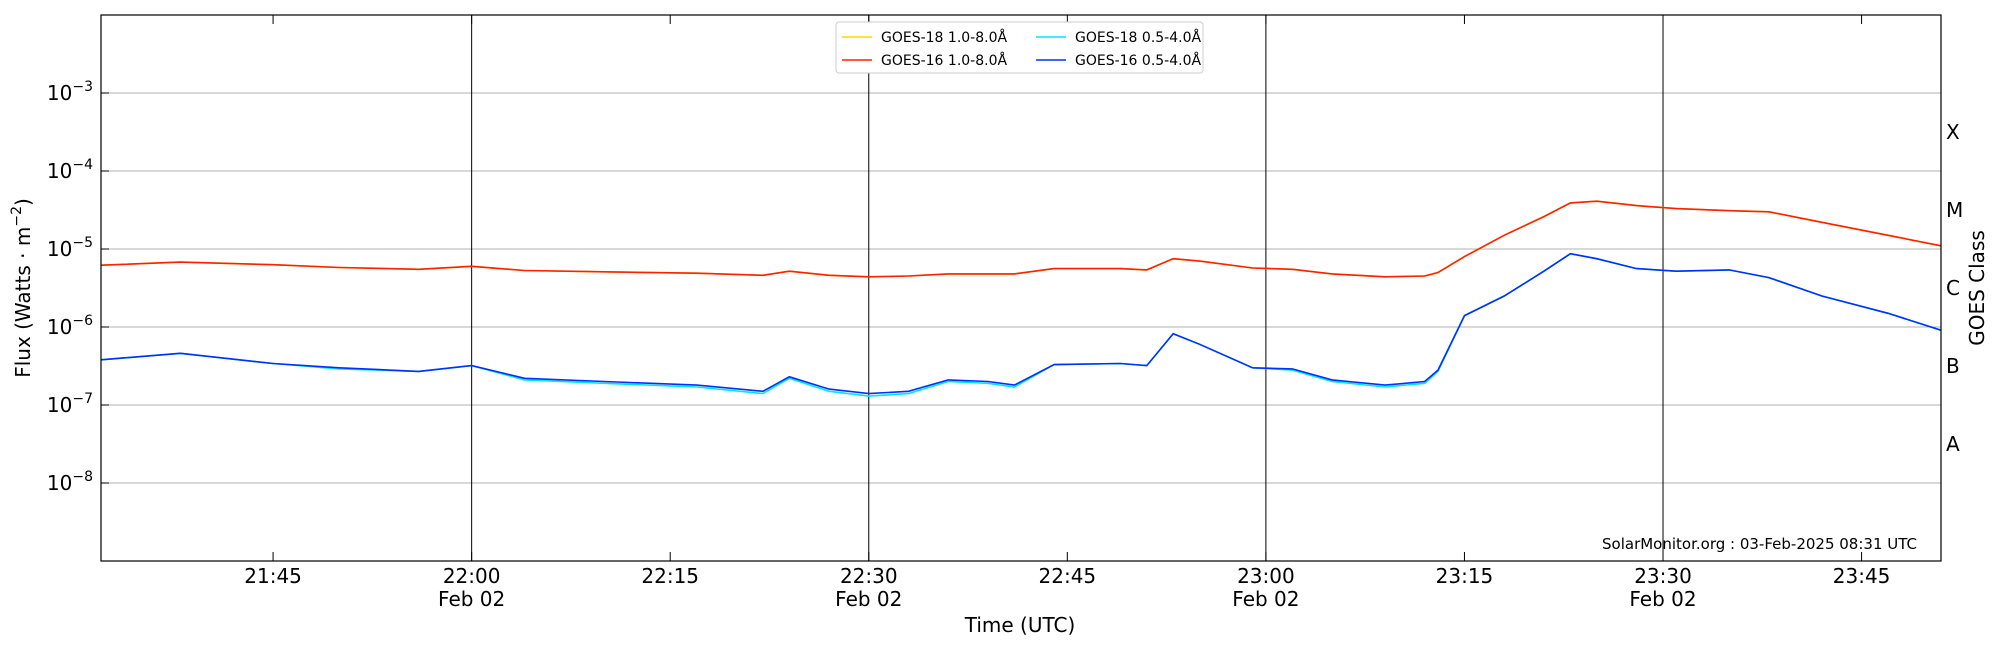 This screenshot has height=650, width=2000. What do you see at coordinates (1977, 288) in the screenshot?
I see `y2-axis-label: GOES Class` at bounding box center [1977, 288].